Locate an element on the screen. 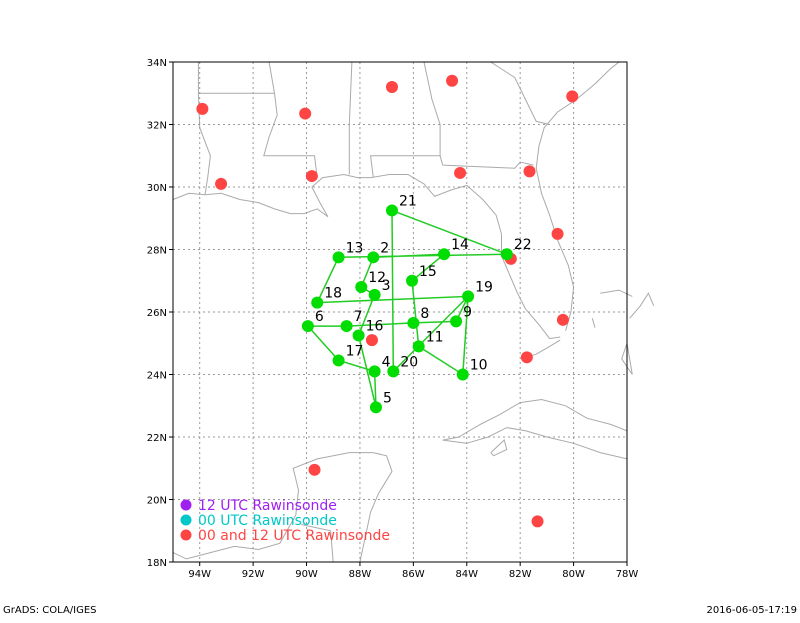 The height and width of the screenshot is (623, 800). dropsonde-label: 21 is located at coordinates (408, 201).